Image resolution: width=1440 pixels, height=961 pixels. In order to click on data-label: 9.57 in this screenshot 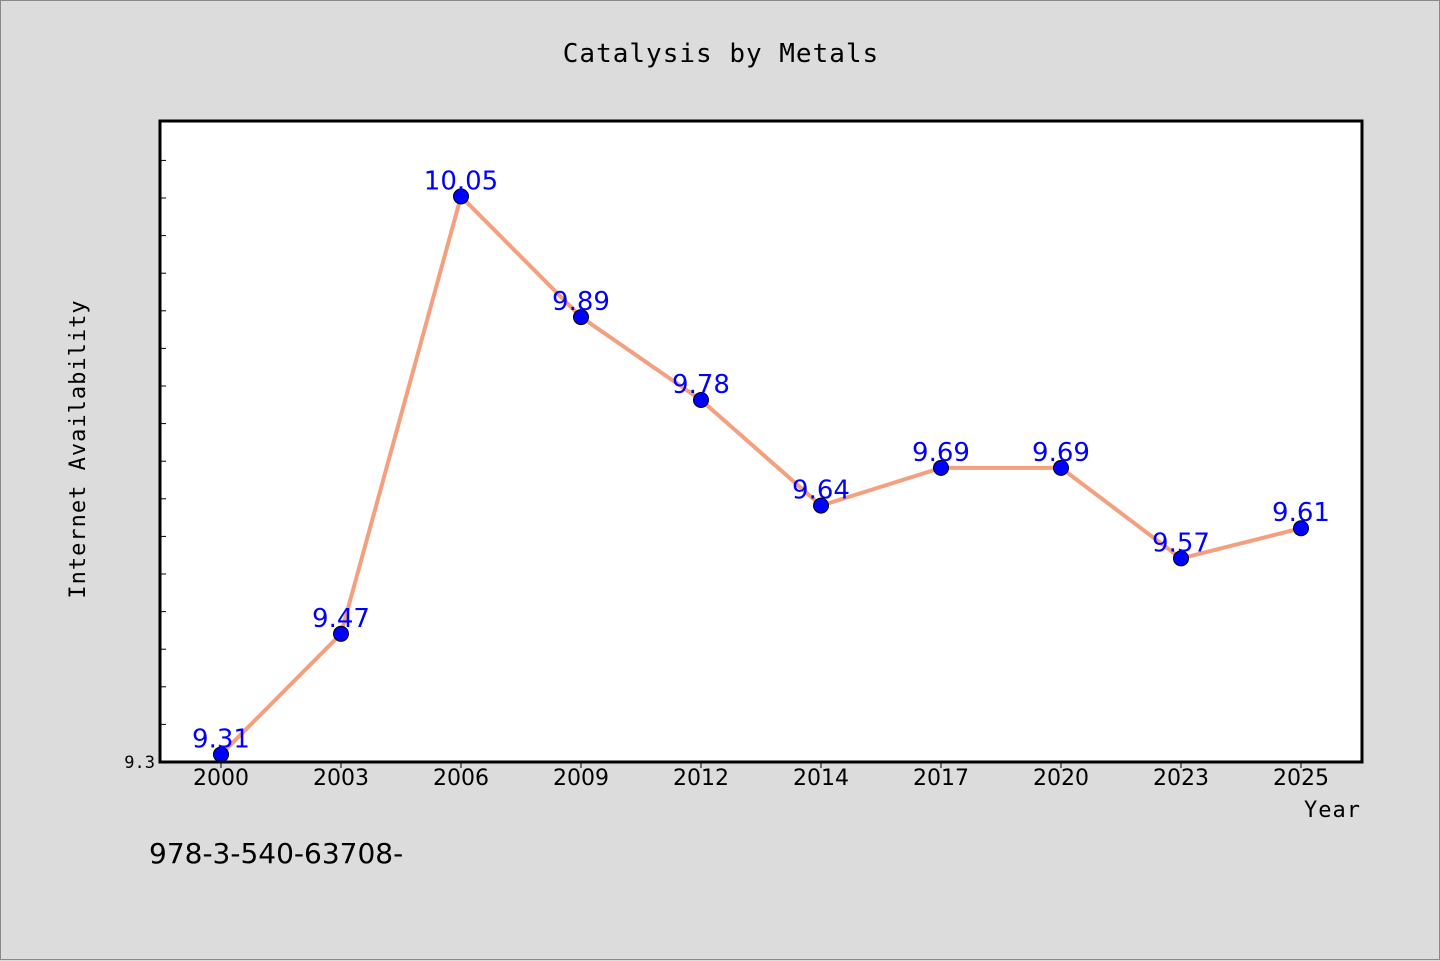, I will do `click(1181, 543)`.